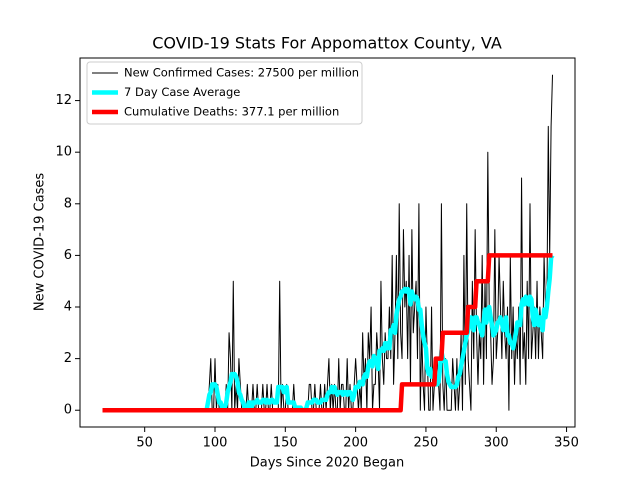 Image resolution: width=640 pixels, height=480 pixels. Describe the element at coordinates (182, 92) in the screenshot. I see `legend-label: 7 Day Case Average` at that location.